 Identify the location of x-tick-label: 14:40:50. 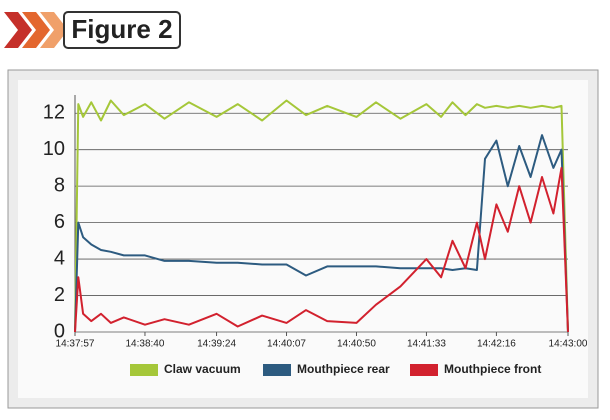
(356, 344).